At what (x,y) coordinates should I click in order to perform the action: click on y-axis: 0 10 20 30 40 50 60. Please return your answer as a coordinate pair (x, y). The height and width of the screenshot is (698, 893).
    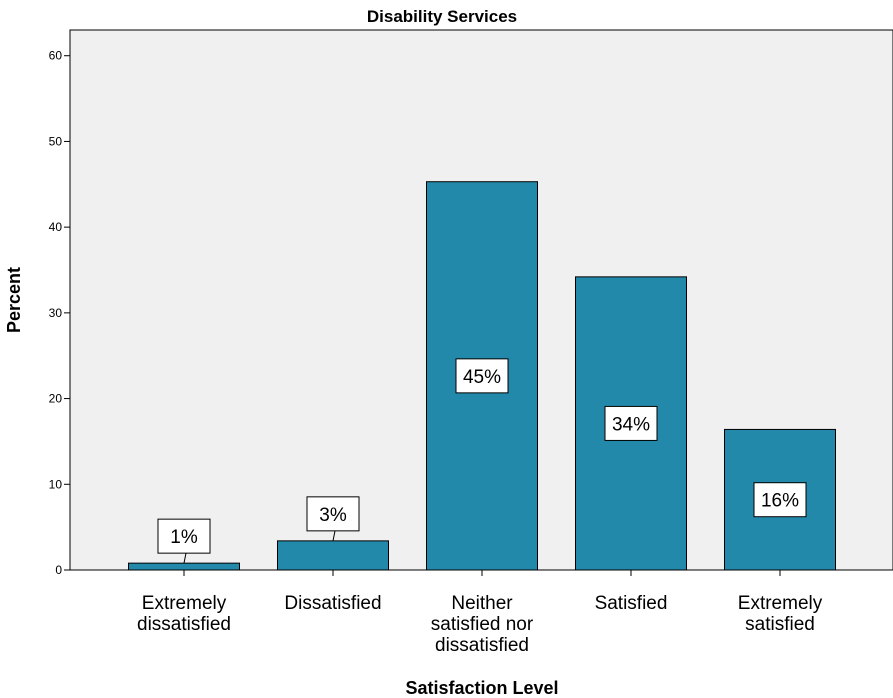
    Looking at the image, I should click on (59, 313).